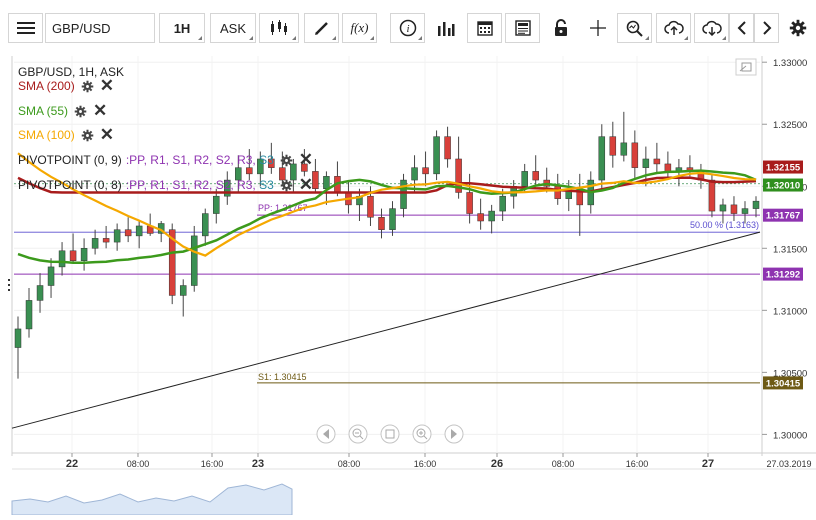 This screenshot has height=520, width=816. What do you see at coordinates (266, 160) in the screenshot?
I see `pivot1-s3: S3` at bounding box center [266, 160].